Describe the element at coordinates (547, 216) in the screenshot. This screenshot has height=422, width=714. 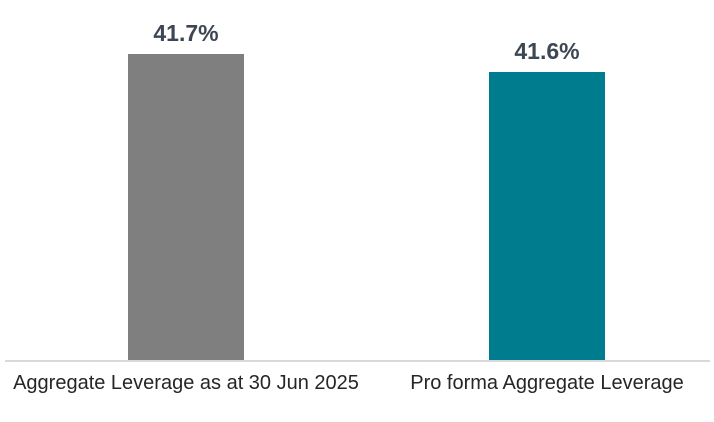
I see `bar-pro-forma-aggregate-leverage` at that location.